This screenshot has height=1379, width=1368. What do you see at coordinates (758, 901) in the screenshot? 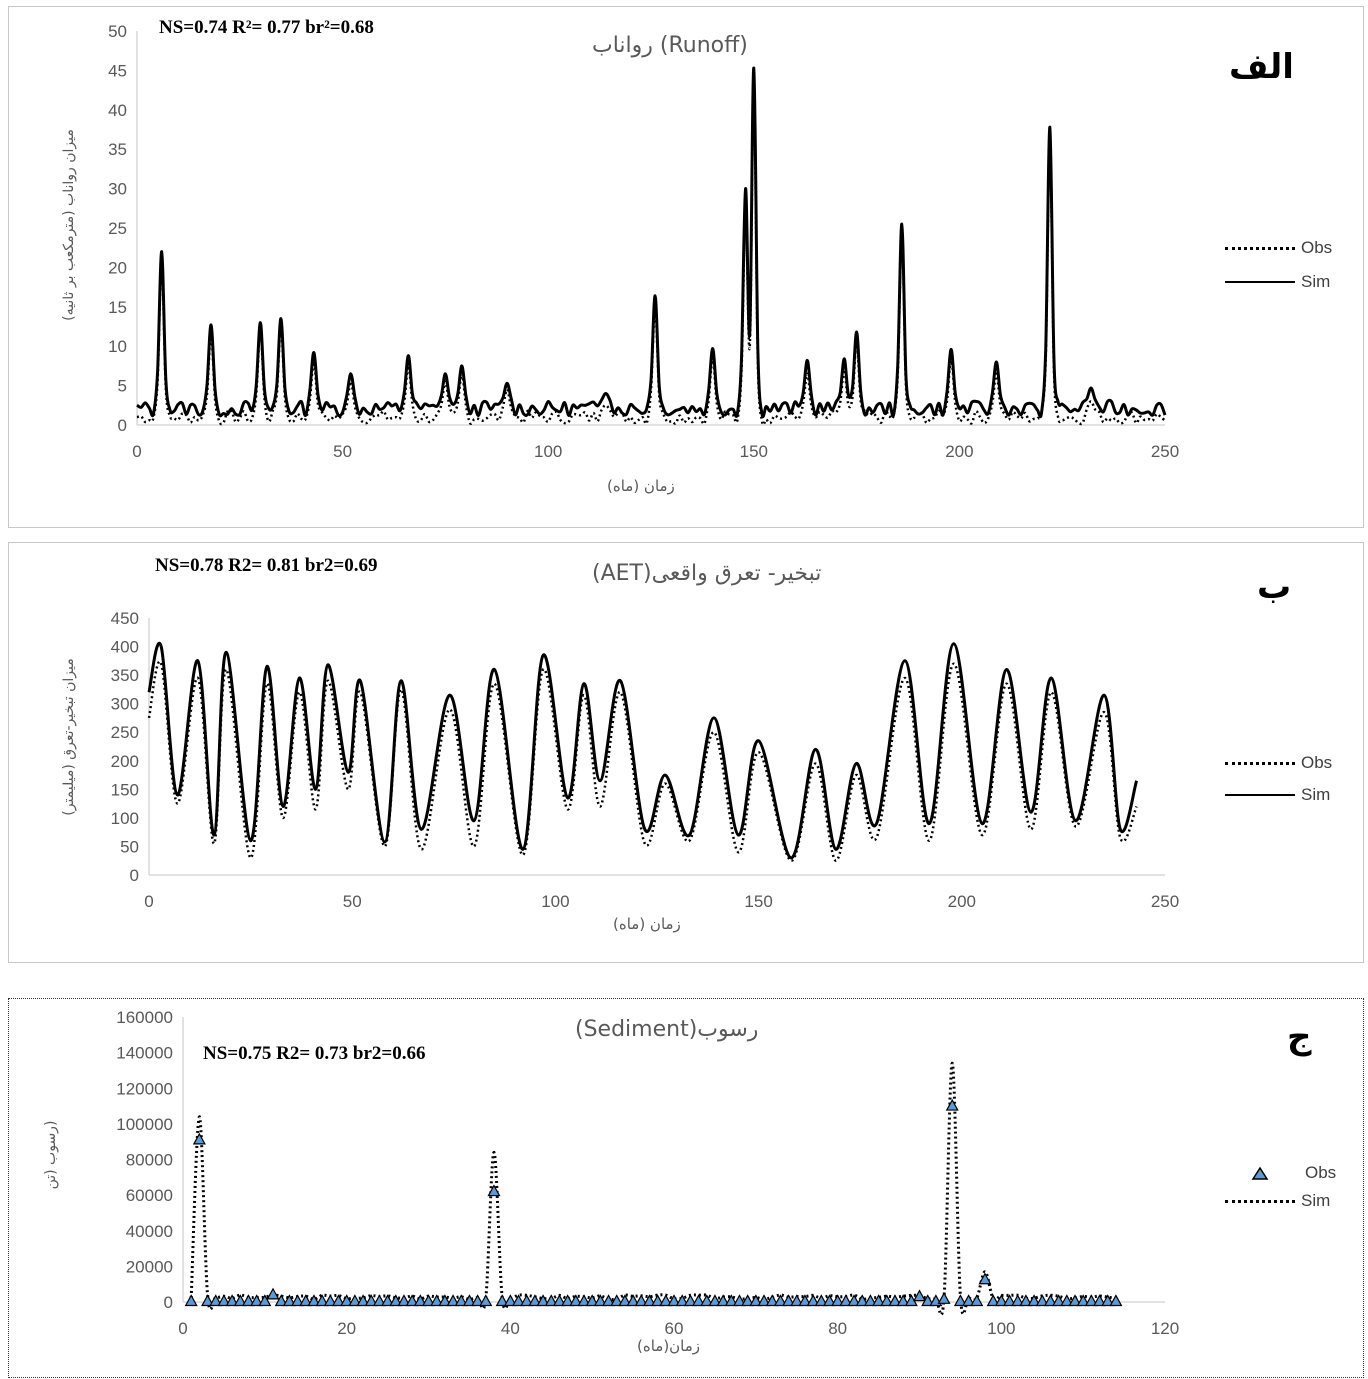
I see `aet-x-tick-label: 150` at bounding box center [758, 901].